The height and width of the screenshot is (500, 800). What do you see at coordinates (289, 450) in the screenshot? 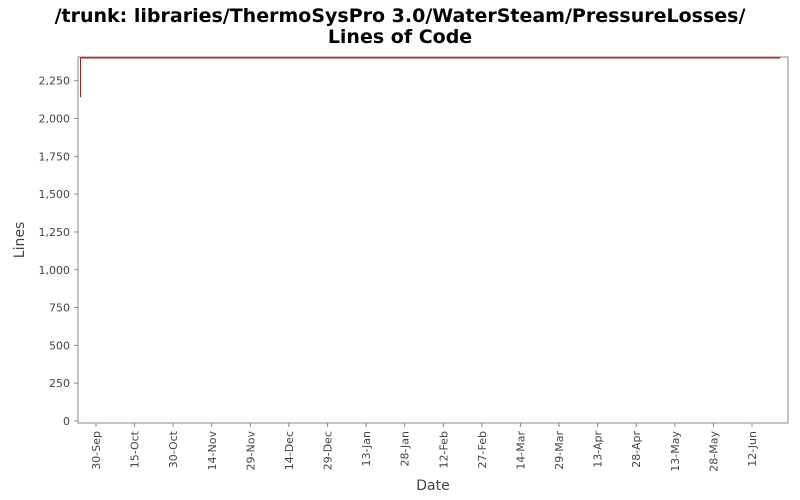
I see `x-tick-label: 14-Dec` at bounding box center [289, 450].